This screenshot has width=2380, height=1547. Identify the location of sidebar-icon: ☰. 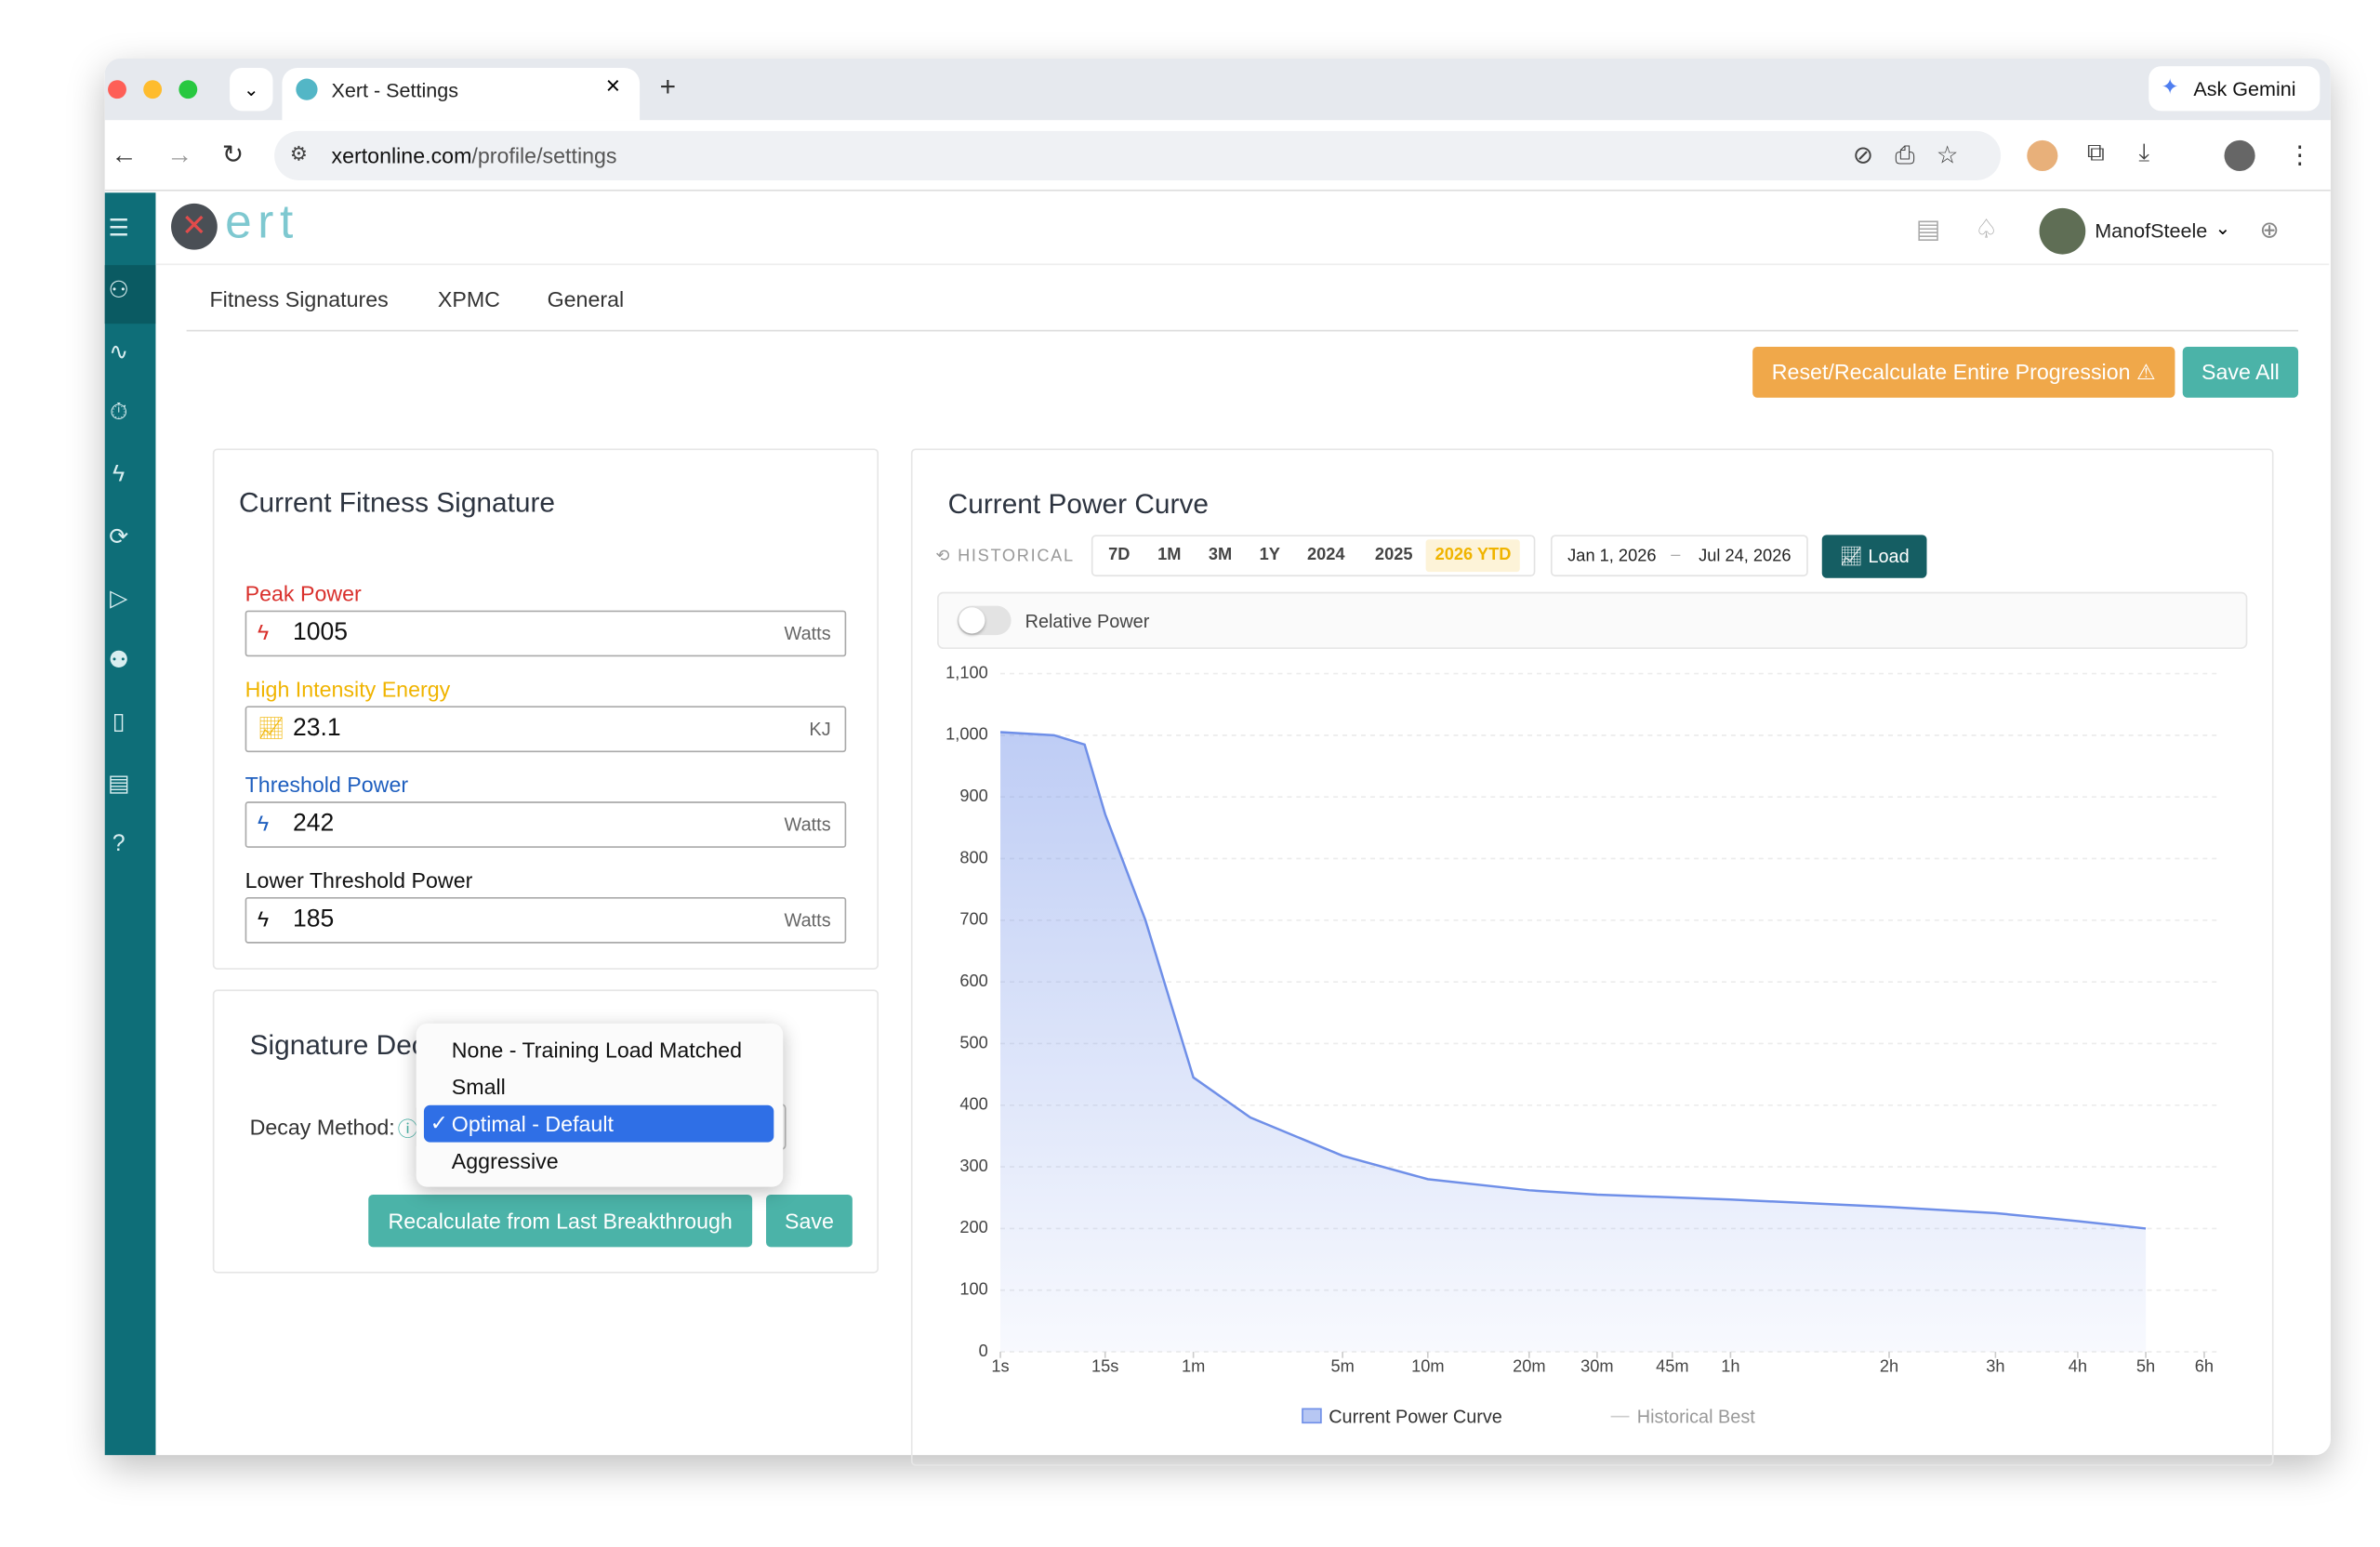
(118, 229).